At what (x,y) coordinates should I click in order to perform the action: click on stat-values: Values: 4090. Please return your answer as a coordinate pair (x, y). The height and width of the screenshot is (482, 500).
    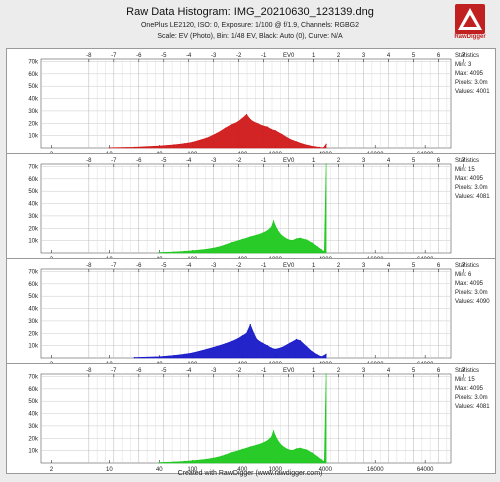
    Looking at the image, I should click on (472, 302).